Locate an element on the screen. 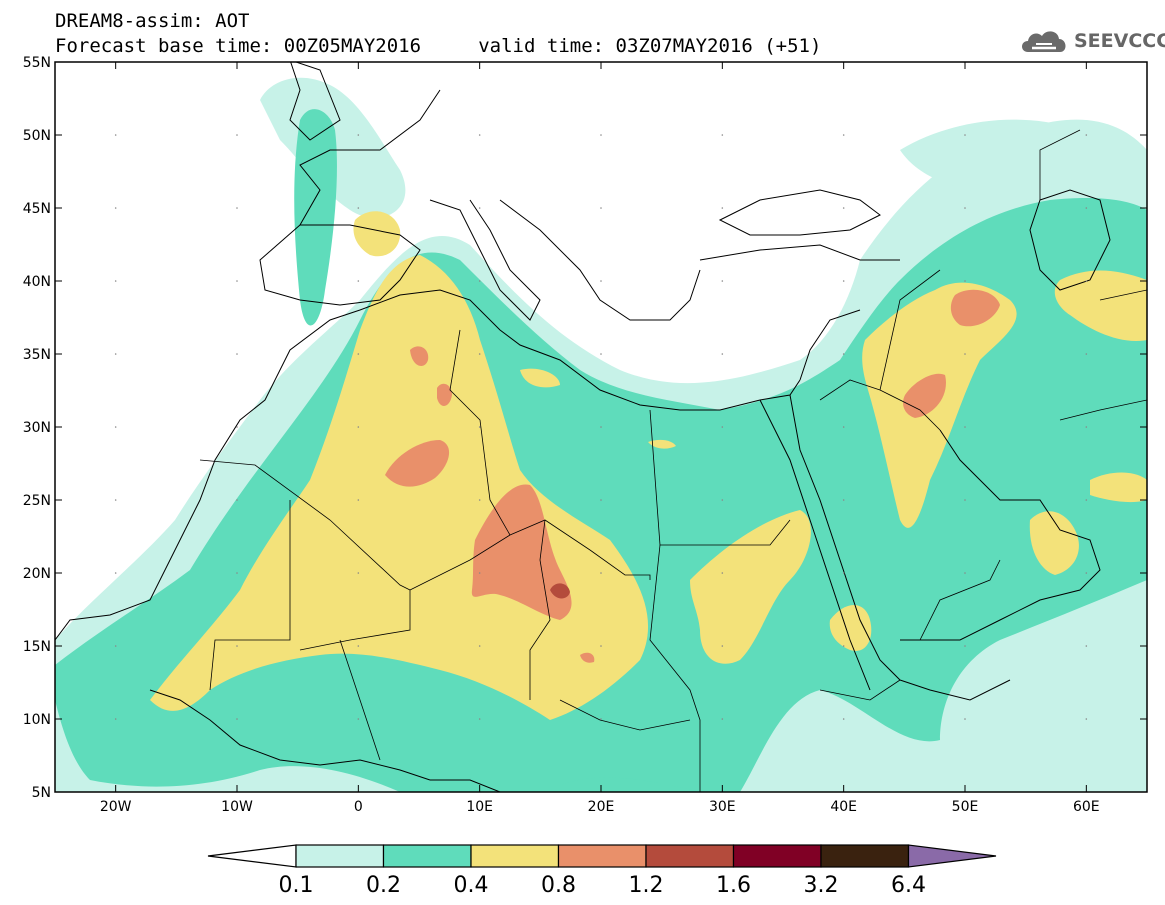 The width and height of the screenshot is (1165, 905). lon-tick-label: 10W is located at coordinates (237, 807).